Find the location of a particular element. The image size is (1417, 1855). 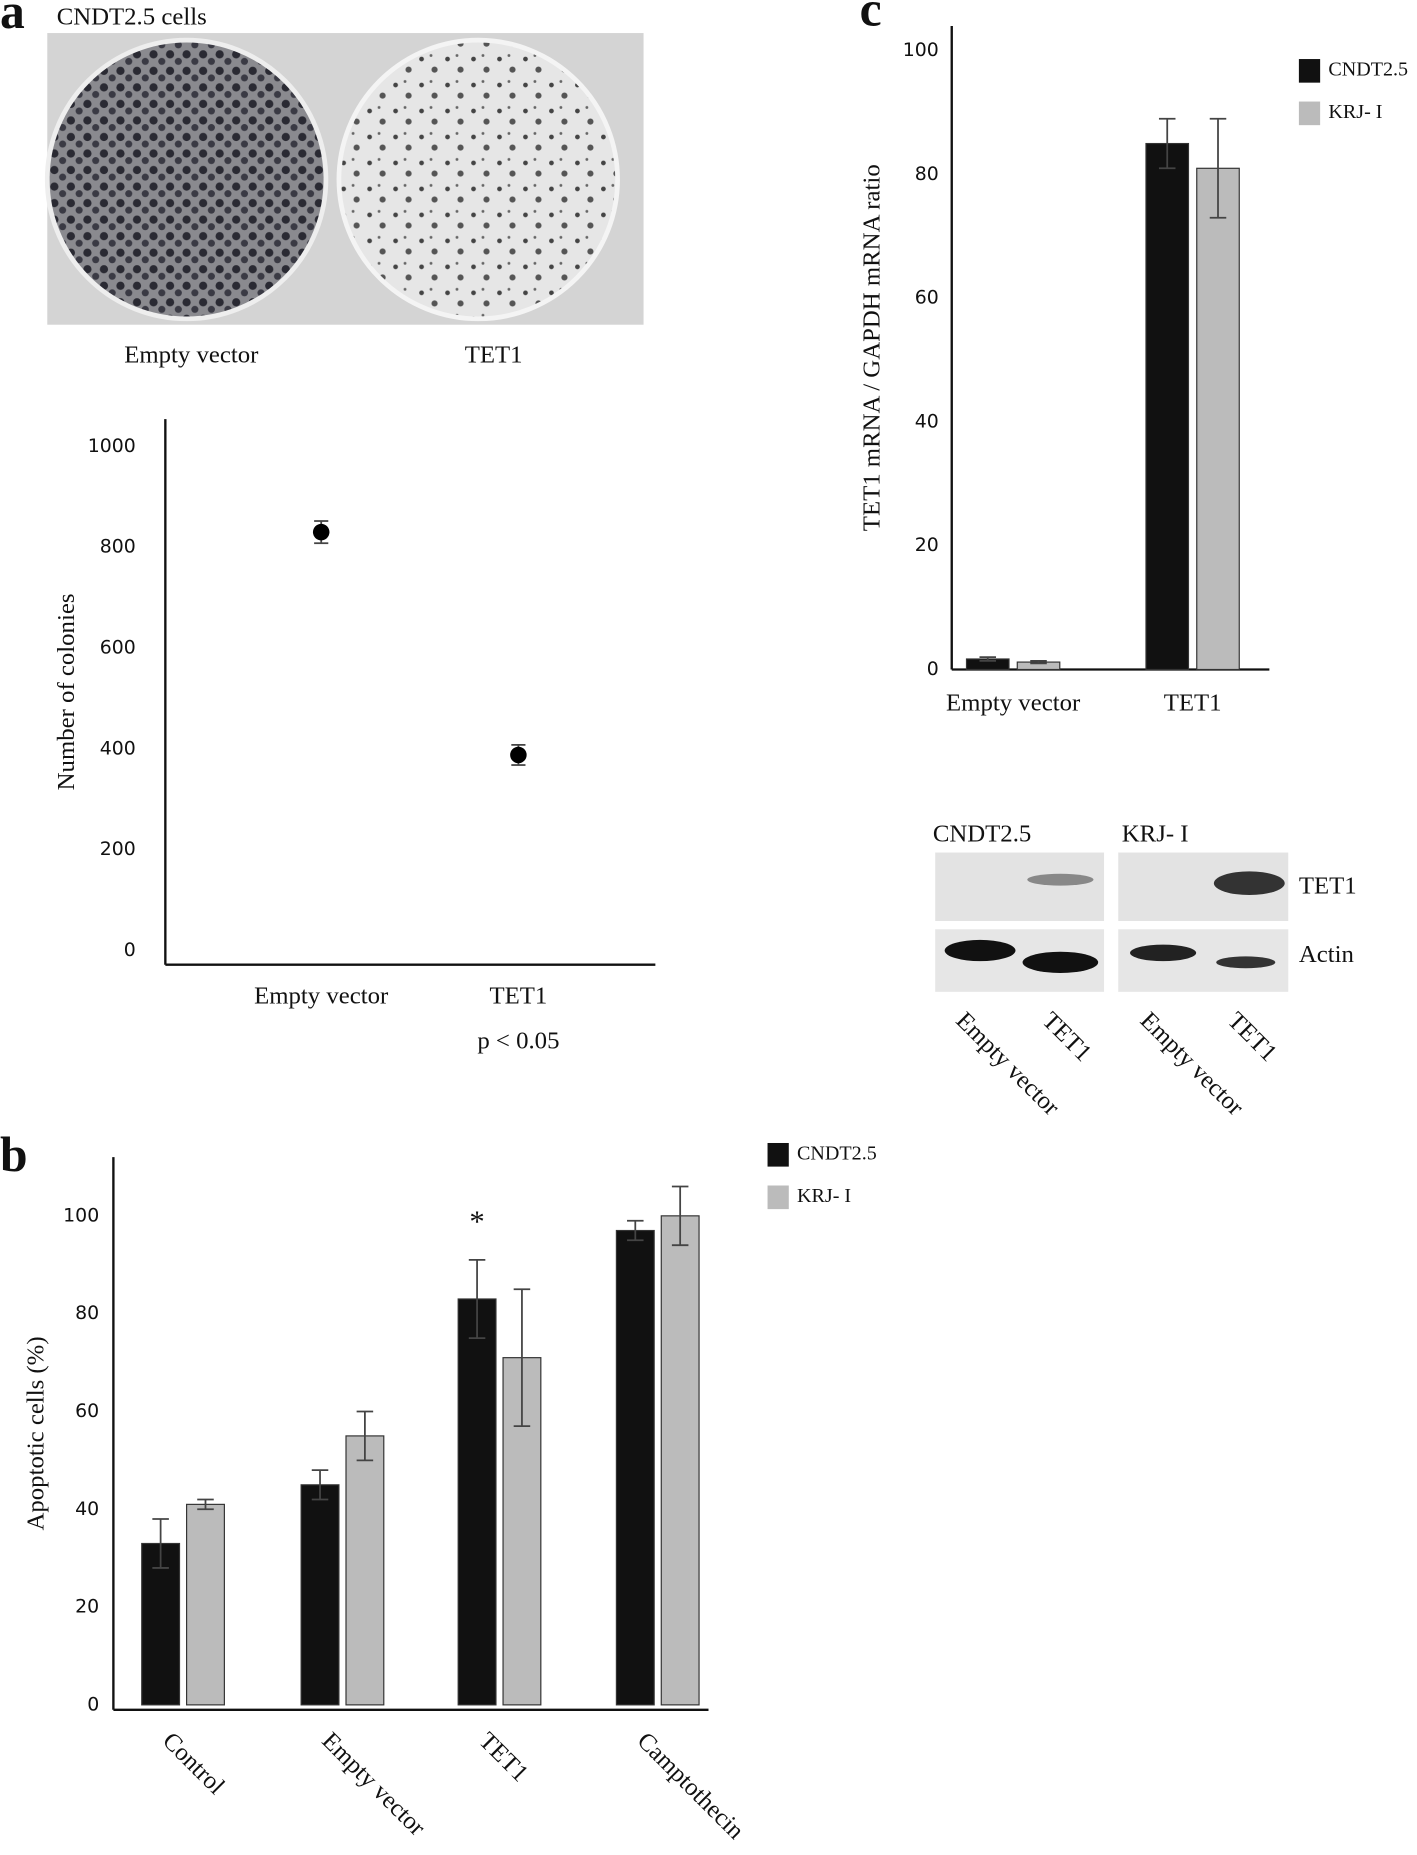

y-axis-label: Apoptotic cells (%) is located at coordinates (36, 1433).